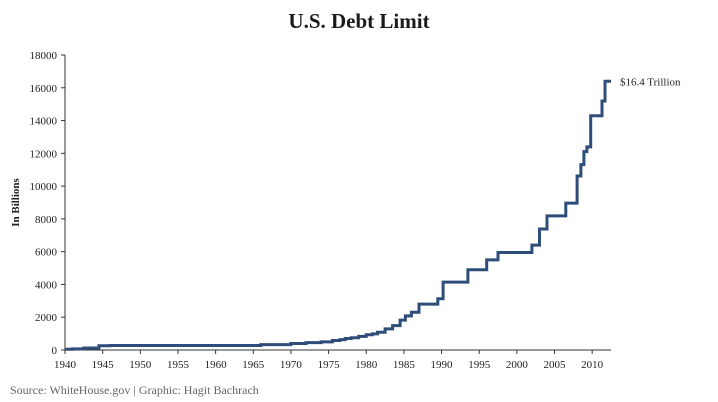  Describe the element at coordinates (517, 365) in the screenshot. I see `x-tick-label: 2000` at that location.